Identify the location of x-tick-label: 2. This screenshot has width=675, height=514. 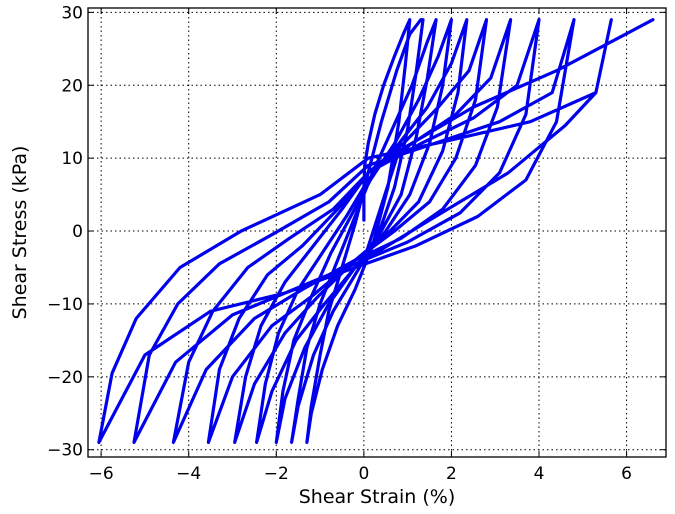
(451, 474).